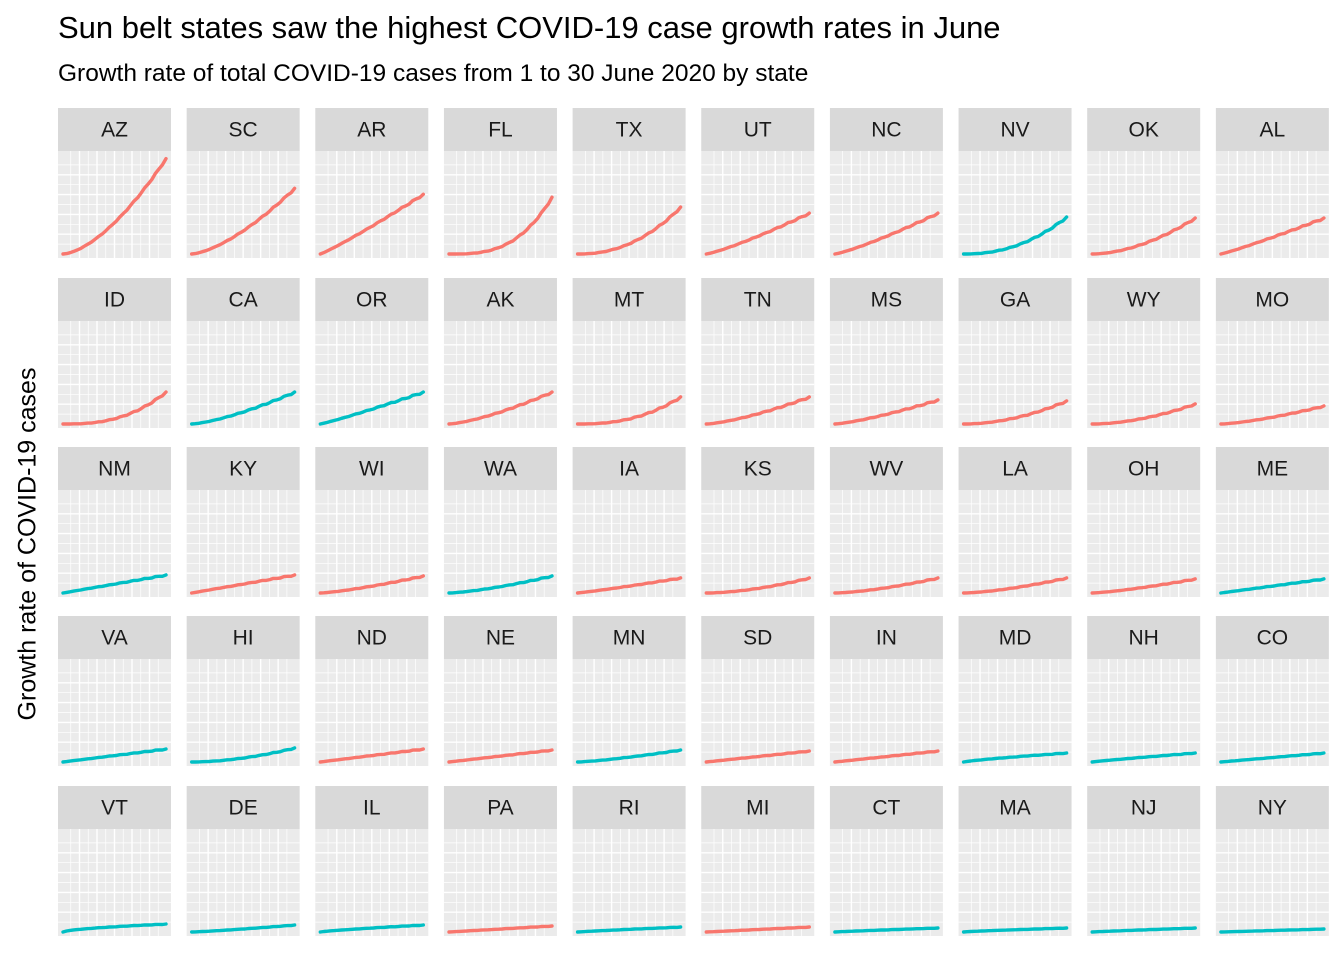  I want to click on series-line-tx, so click(629, 230).